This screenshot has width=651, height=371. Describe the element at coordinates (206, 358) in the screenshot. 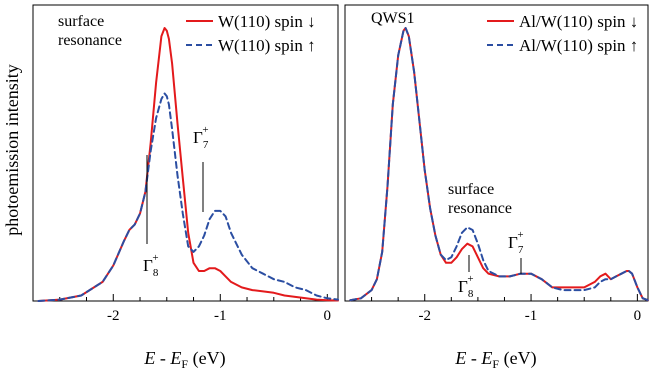

I see `left-xlabel-unit: (eV)` at that location.